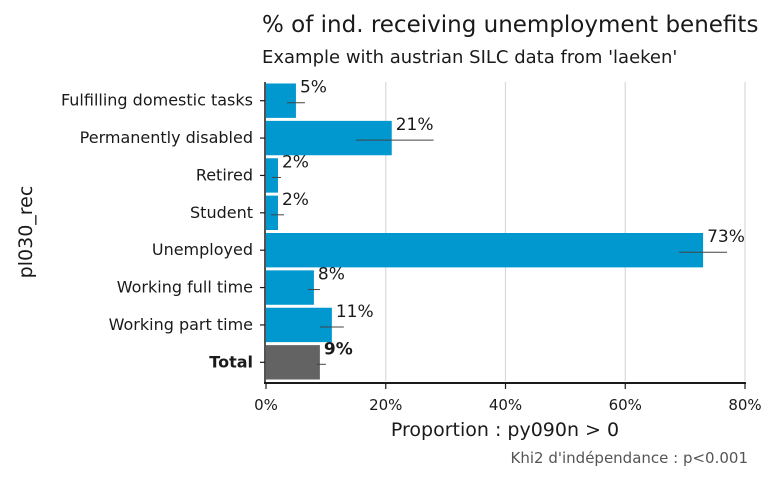  I want to click on y-axis-title: pl030_rec, so click(26, 232).